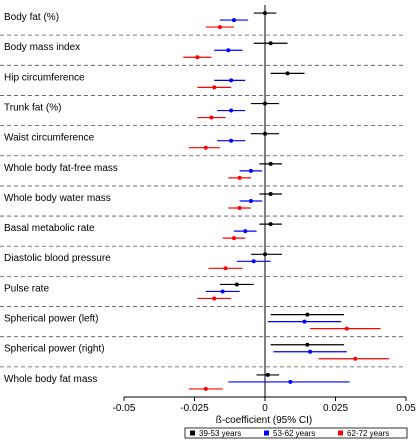  I want to click on point-estimate-whole-body-fat-free-mass-39-53-years, so click(270, 163).